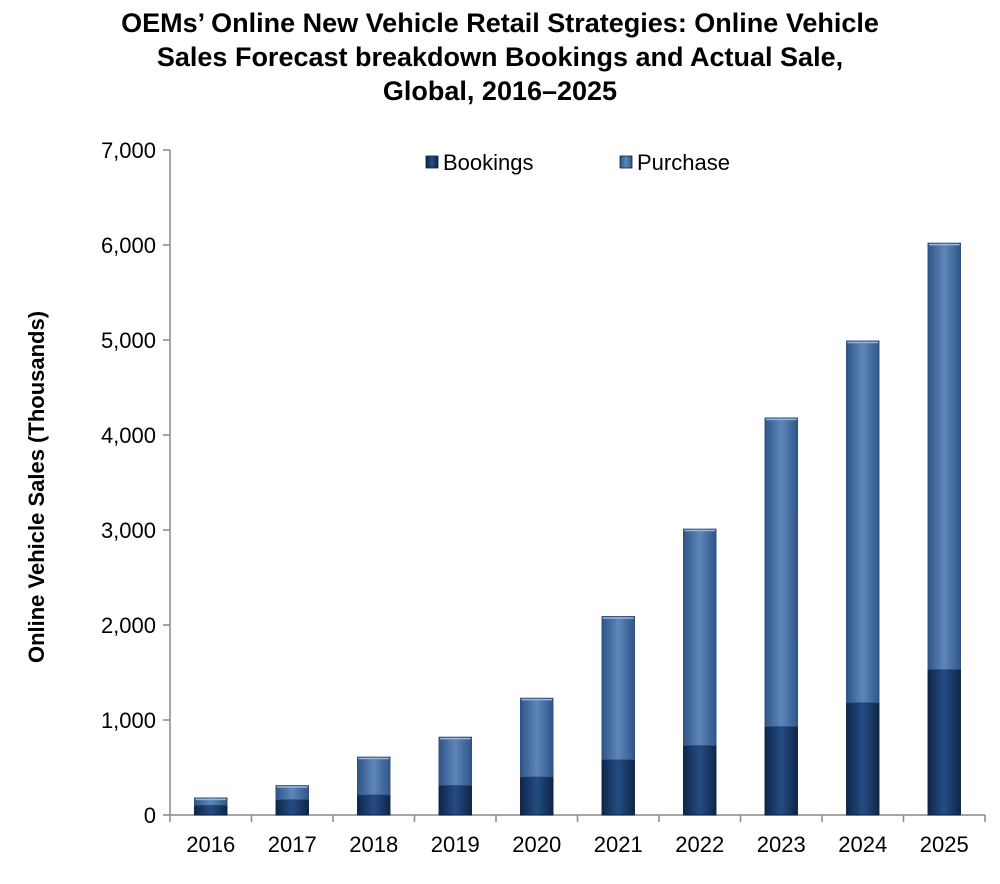  Describe the element at coordinates (683, 162) in the screenshot. I see `legend-label-purchase: Purchase` at that location.